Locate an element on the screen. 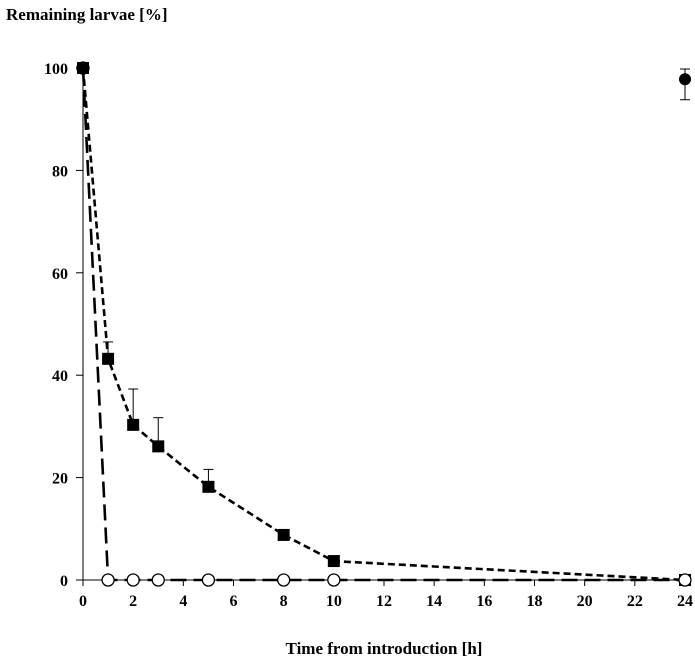 Image resolution: width=695 pixels, height=663 pixels. x-tick-label: 8 is located at coordinates (284, 601).